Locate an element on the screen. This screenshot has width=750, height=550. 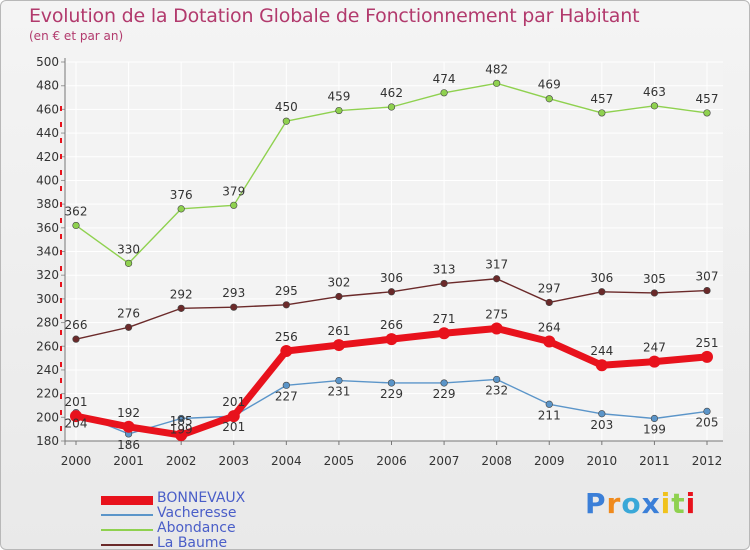
data-label: 376 is located at coordinates (181, 195).